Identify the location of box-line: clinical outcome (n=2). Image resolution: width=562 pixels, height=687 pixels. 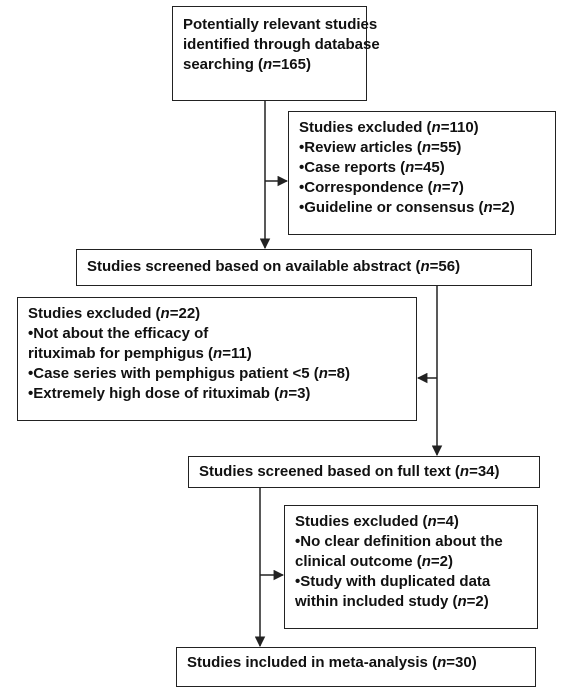
(411, 562).